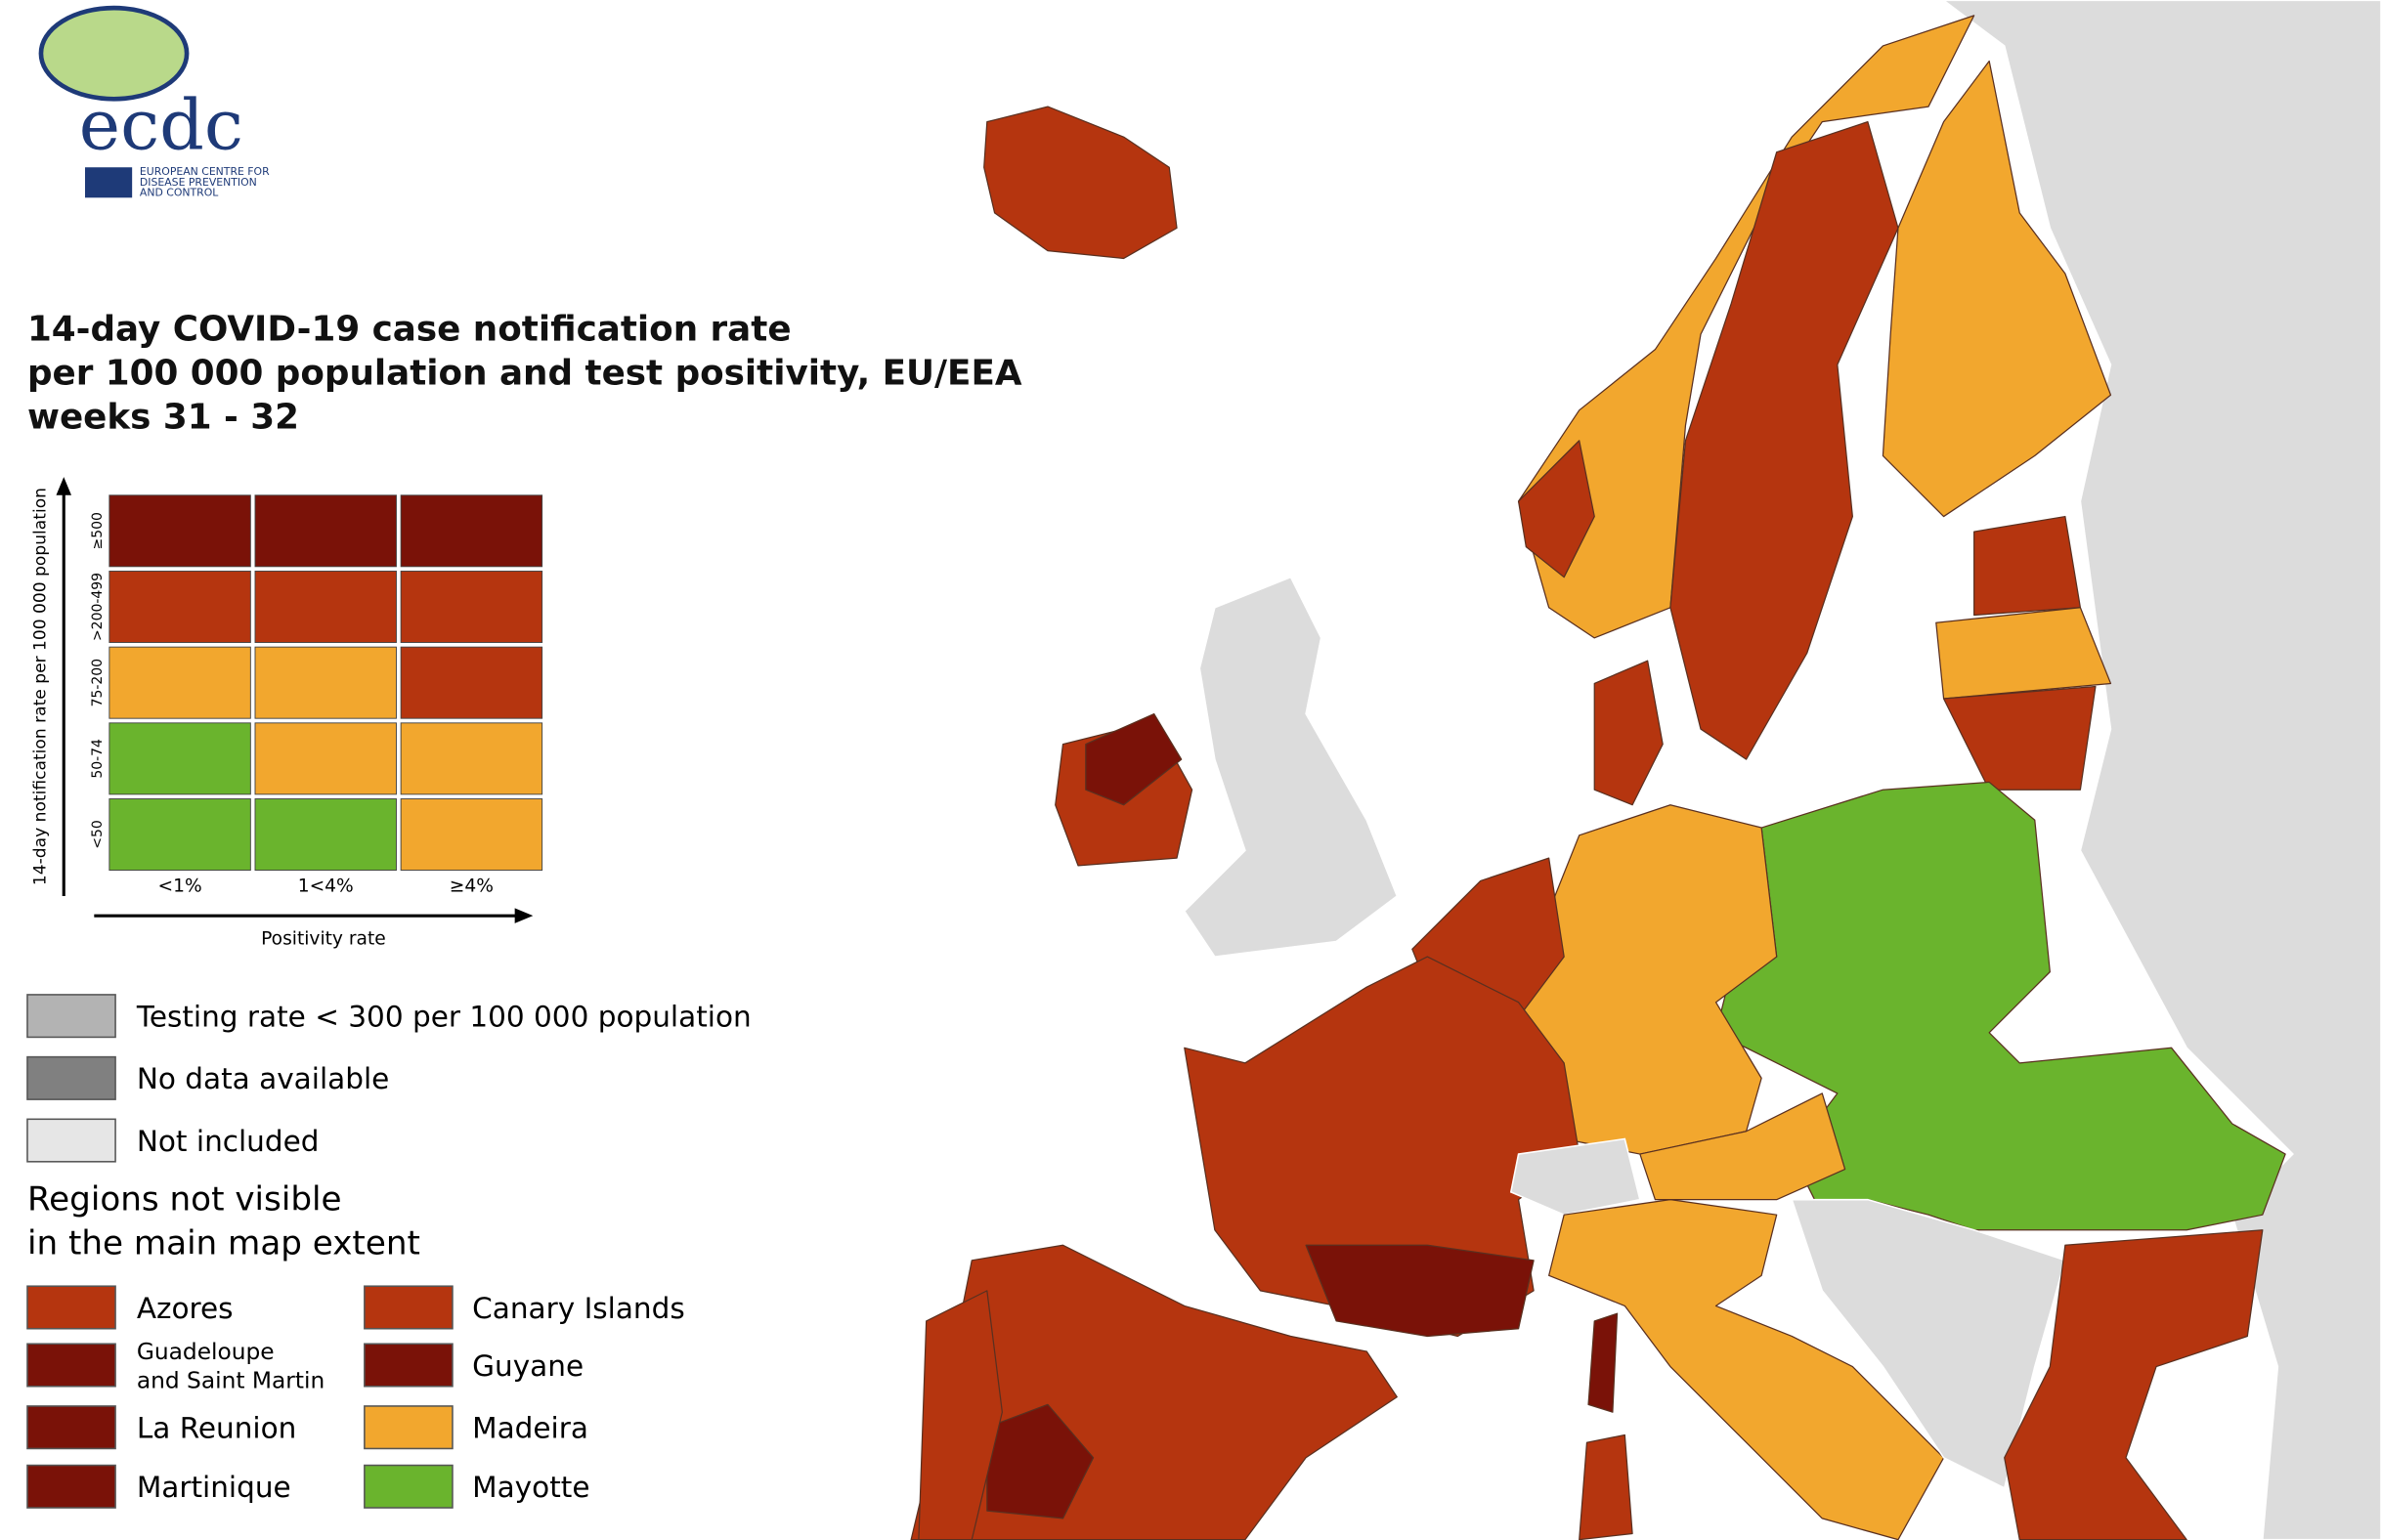 This screenshot has height=1540, width=2381. I want to click on denmark, so click(1628, 733).